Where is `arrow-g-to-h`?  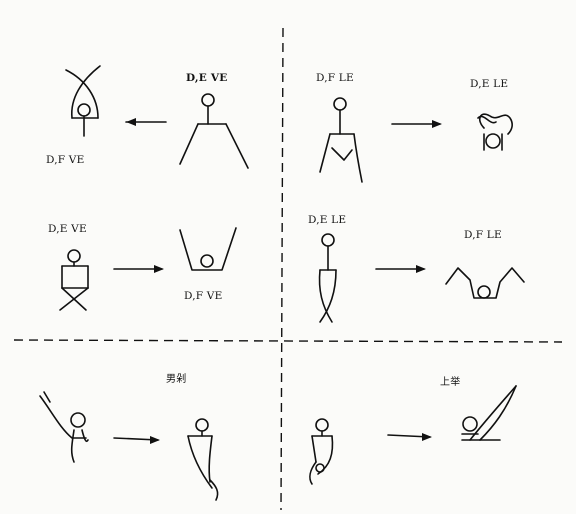
arrow-g-to-h is located at coordinates (400, 269).